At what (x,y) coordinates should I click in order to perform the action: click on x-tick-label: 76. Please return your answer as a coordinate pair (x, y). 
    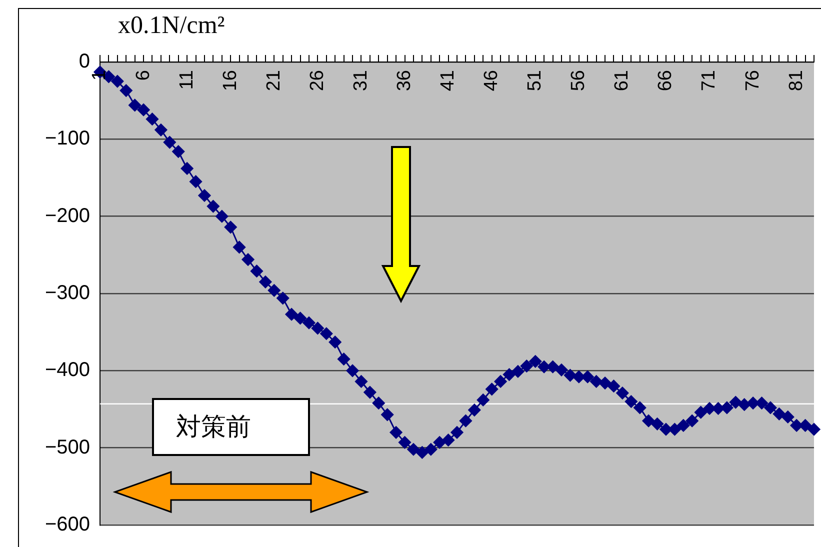
    Looking at the image, I should click on (753, 81).